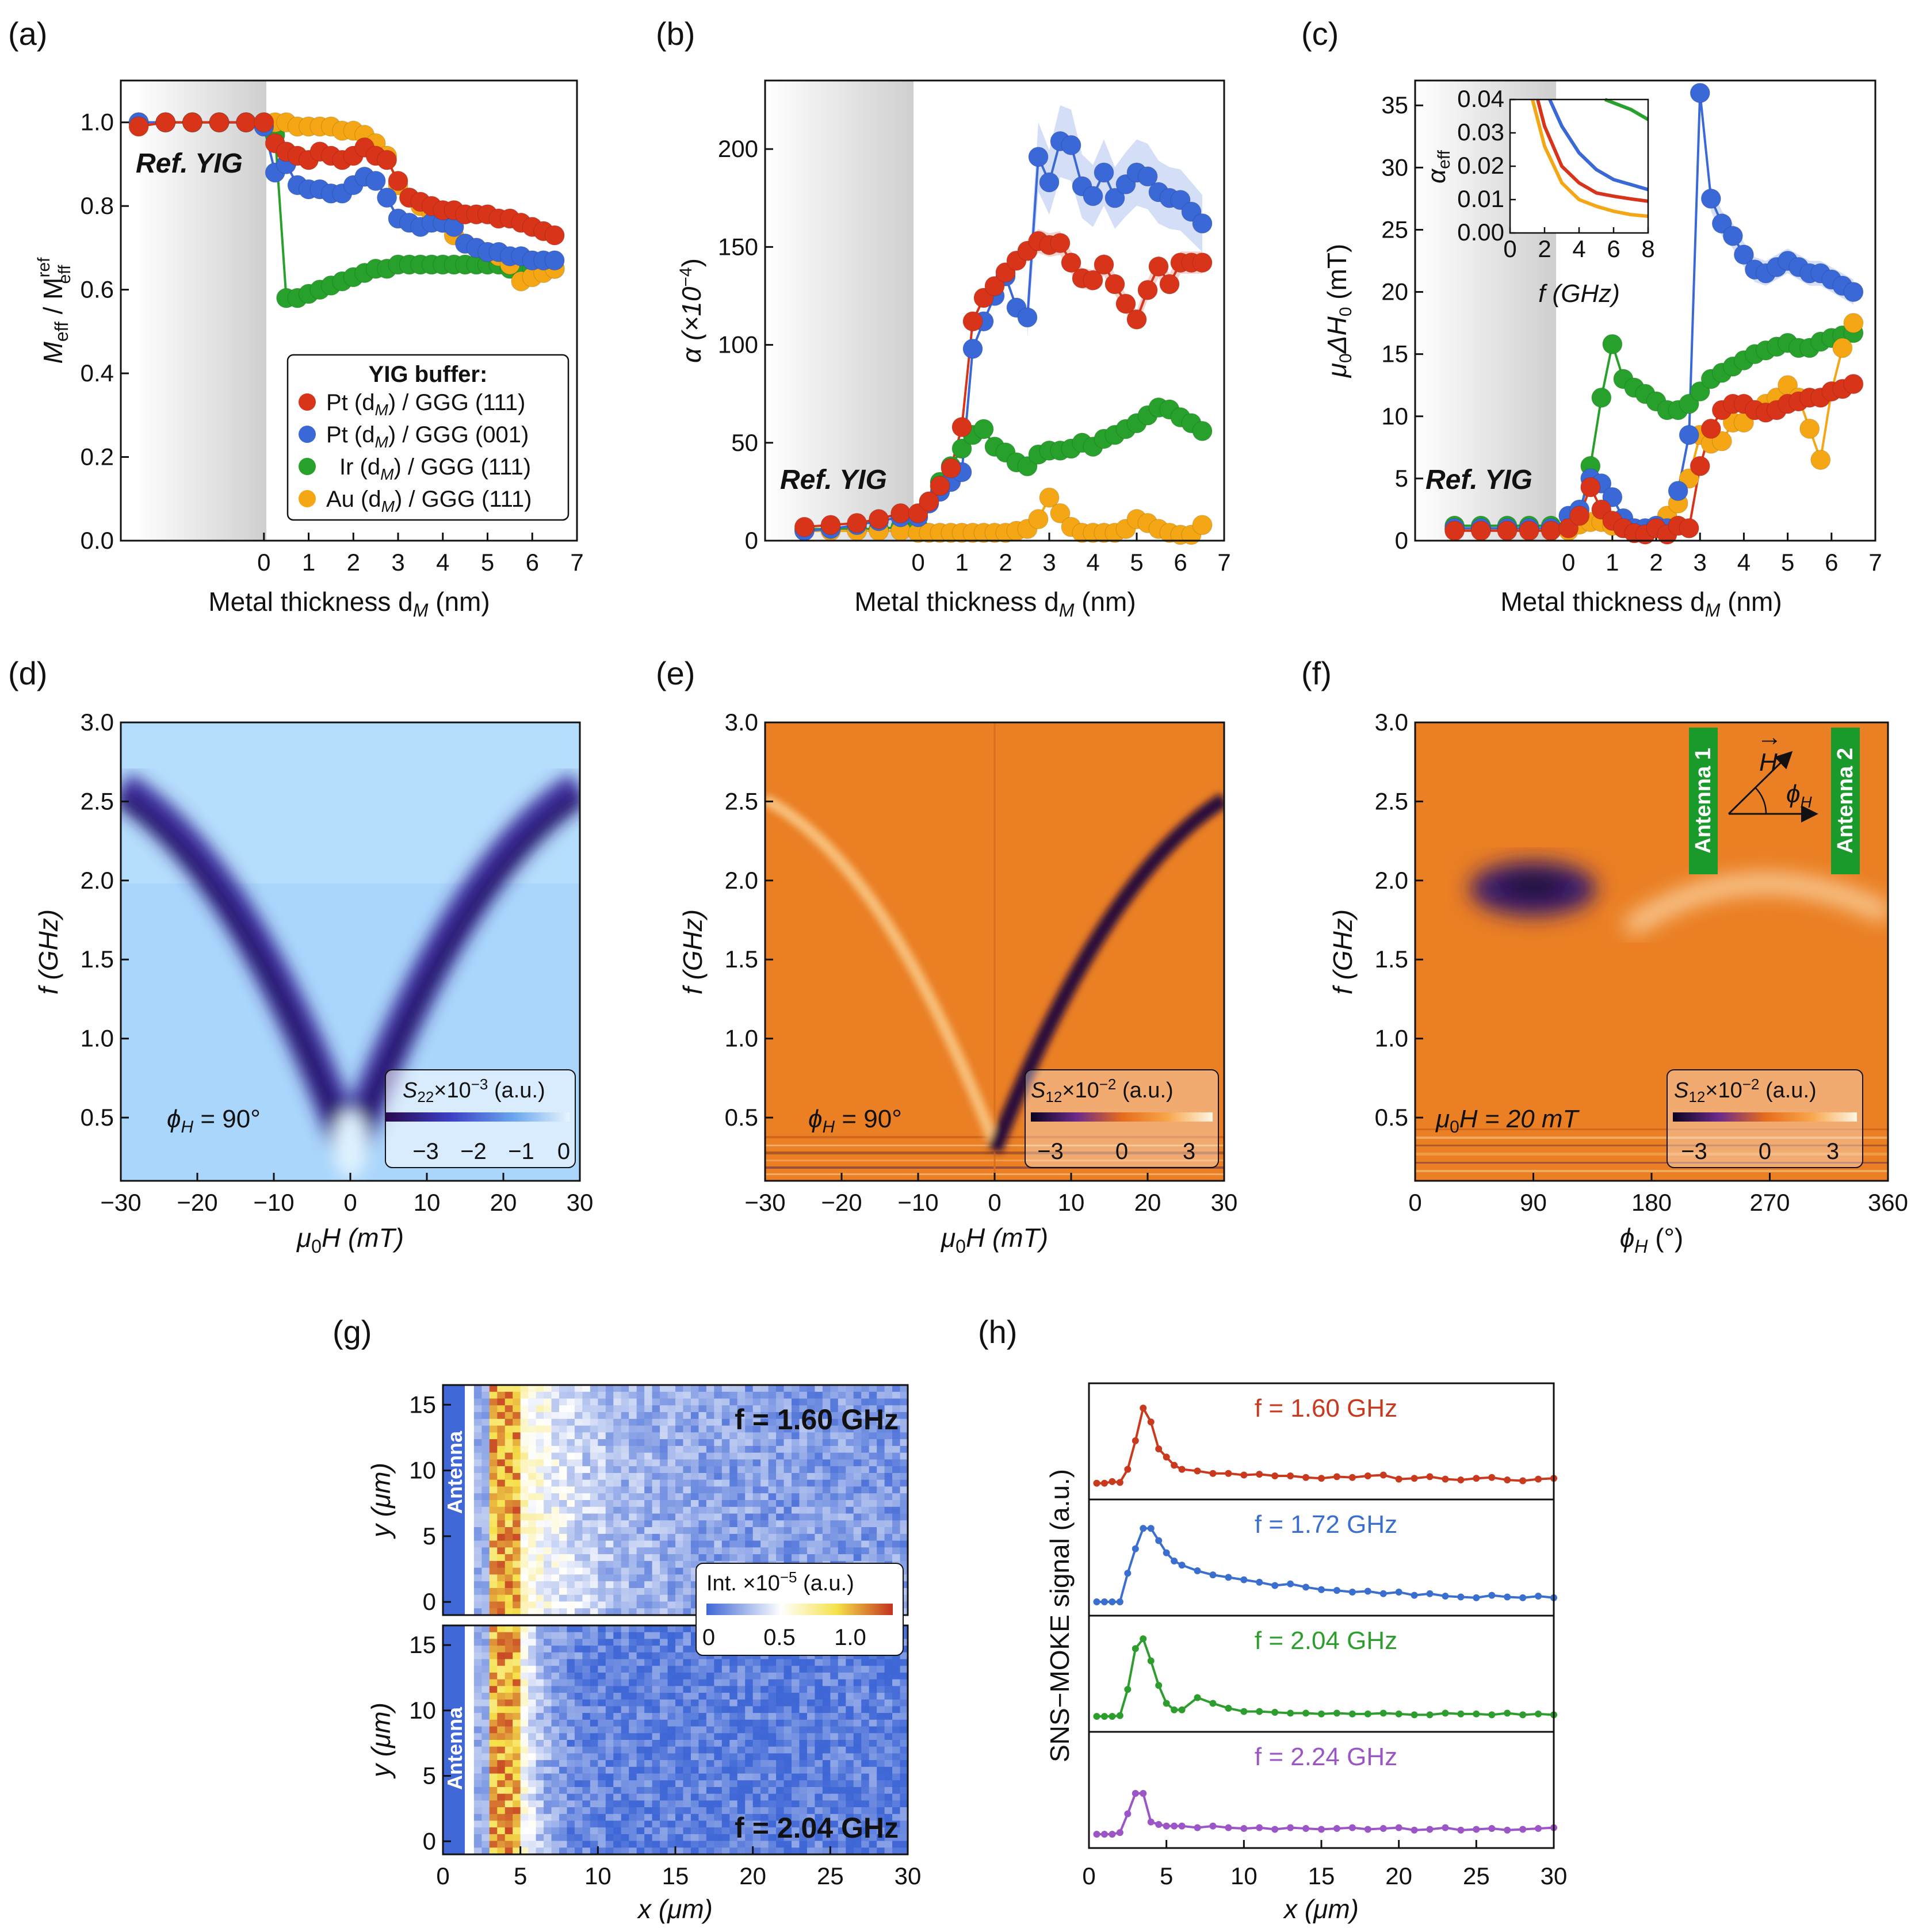 The image size is (1911, 1932). Describe the element at coordinates (961, 562) in the screenshot. I see `x-tick-label: 1` at that location.